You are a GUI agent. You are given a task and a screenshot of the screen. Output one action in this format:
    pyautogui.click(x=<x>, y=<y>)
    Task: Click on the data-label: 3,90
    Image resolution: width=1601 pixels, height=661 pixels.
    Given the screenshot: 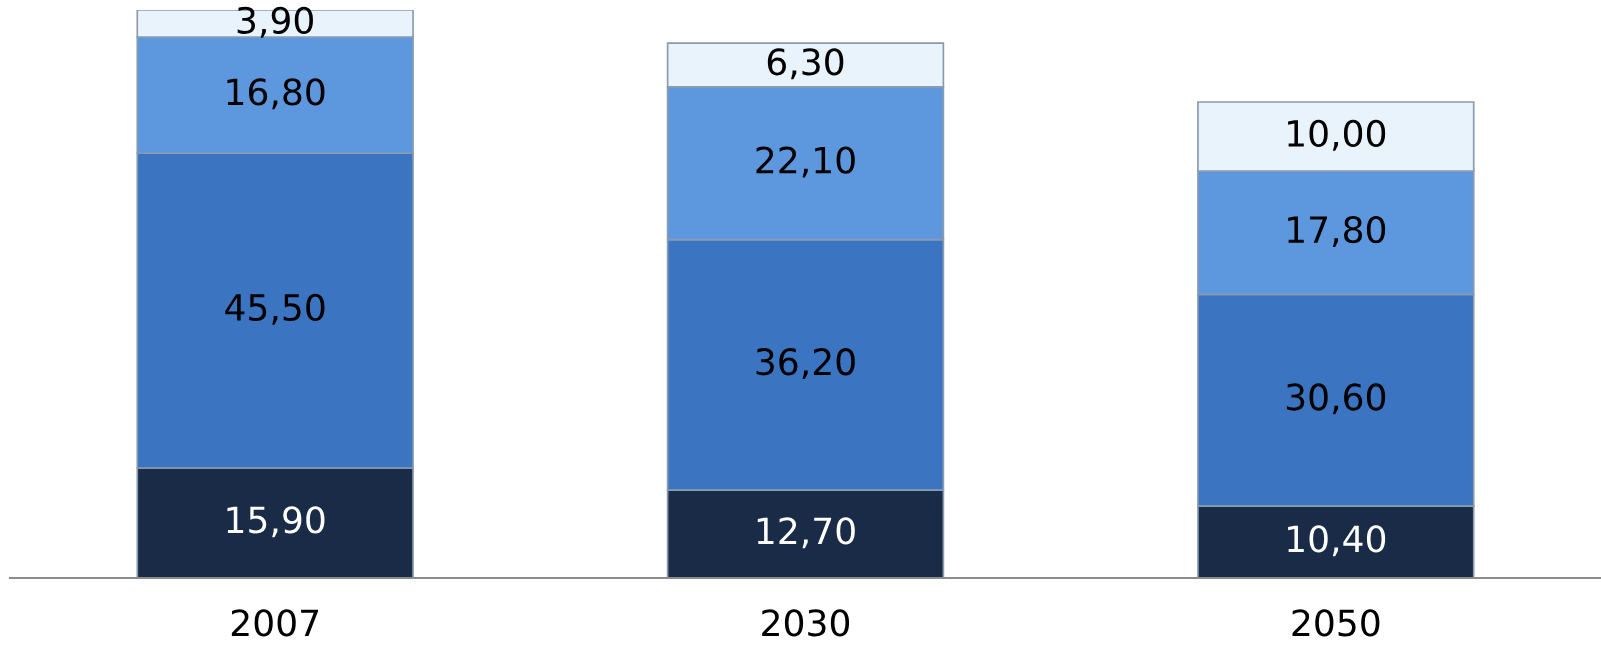 What is the action you would take?
    pyautogui.click(x=275, y=22)
    